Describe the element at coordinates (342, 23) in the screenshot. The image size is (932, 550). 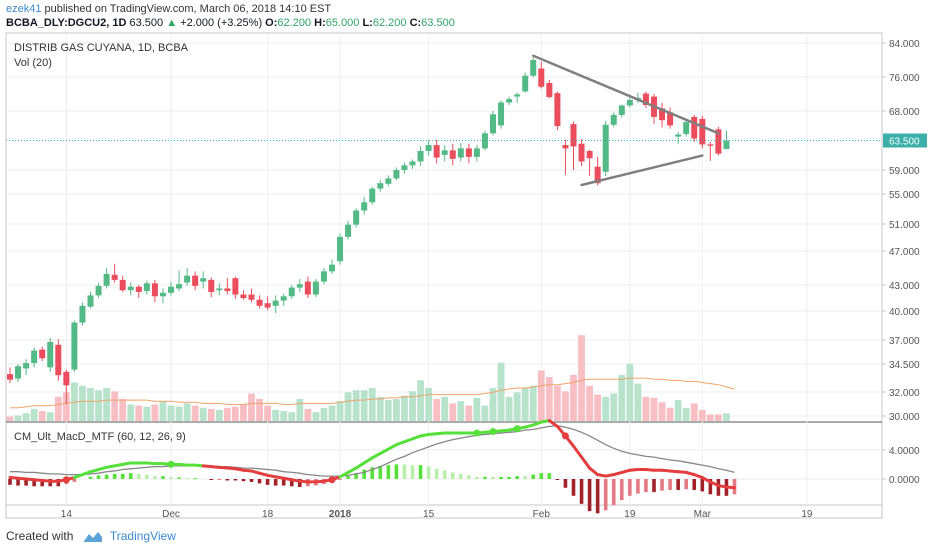
I see `high-value: 65.000` at that location.